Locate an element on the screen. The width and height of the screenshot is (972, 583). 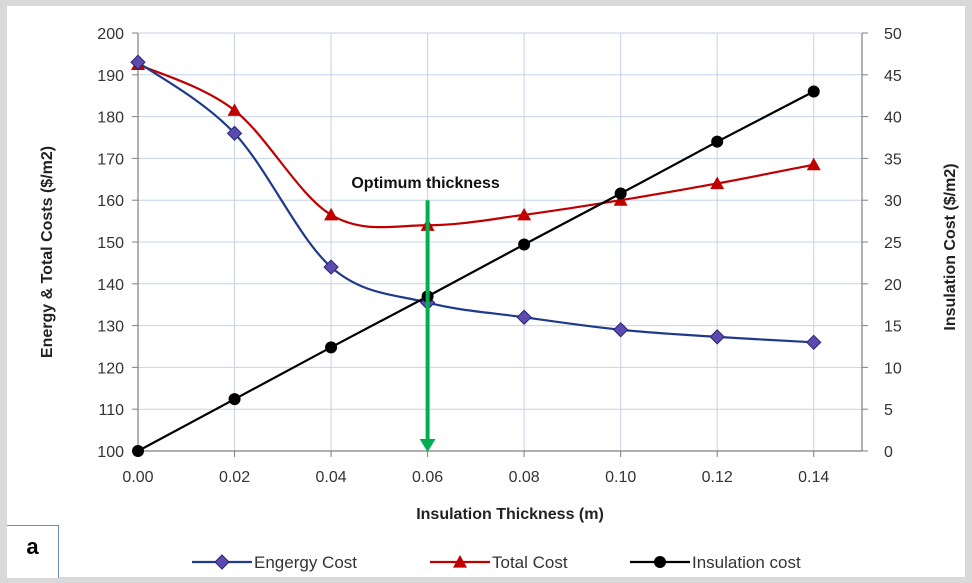
x-axis-title: Insulation Thickness (m) is located at coordinates (510, 514).